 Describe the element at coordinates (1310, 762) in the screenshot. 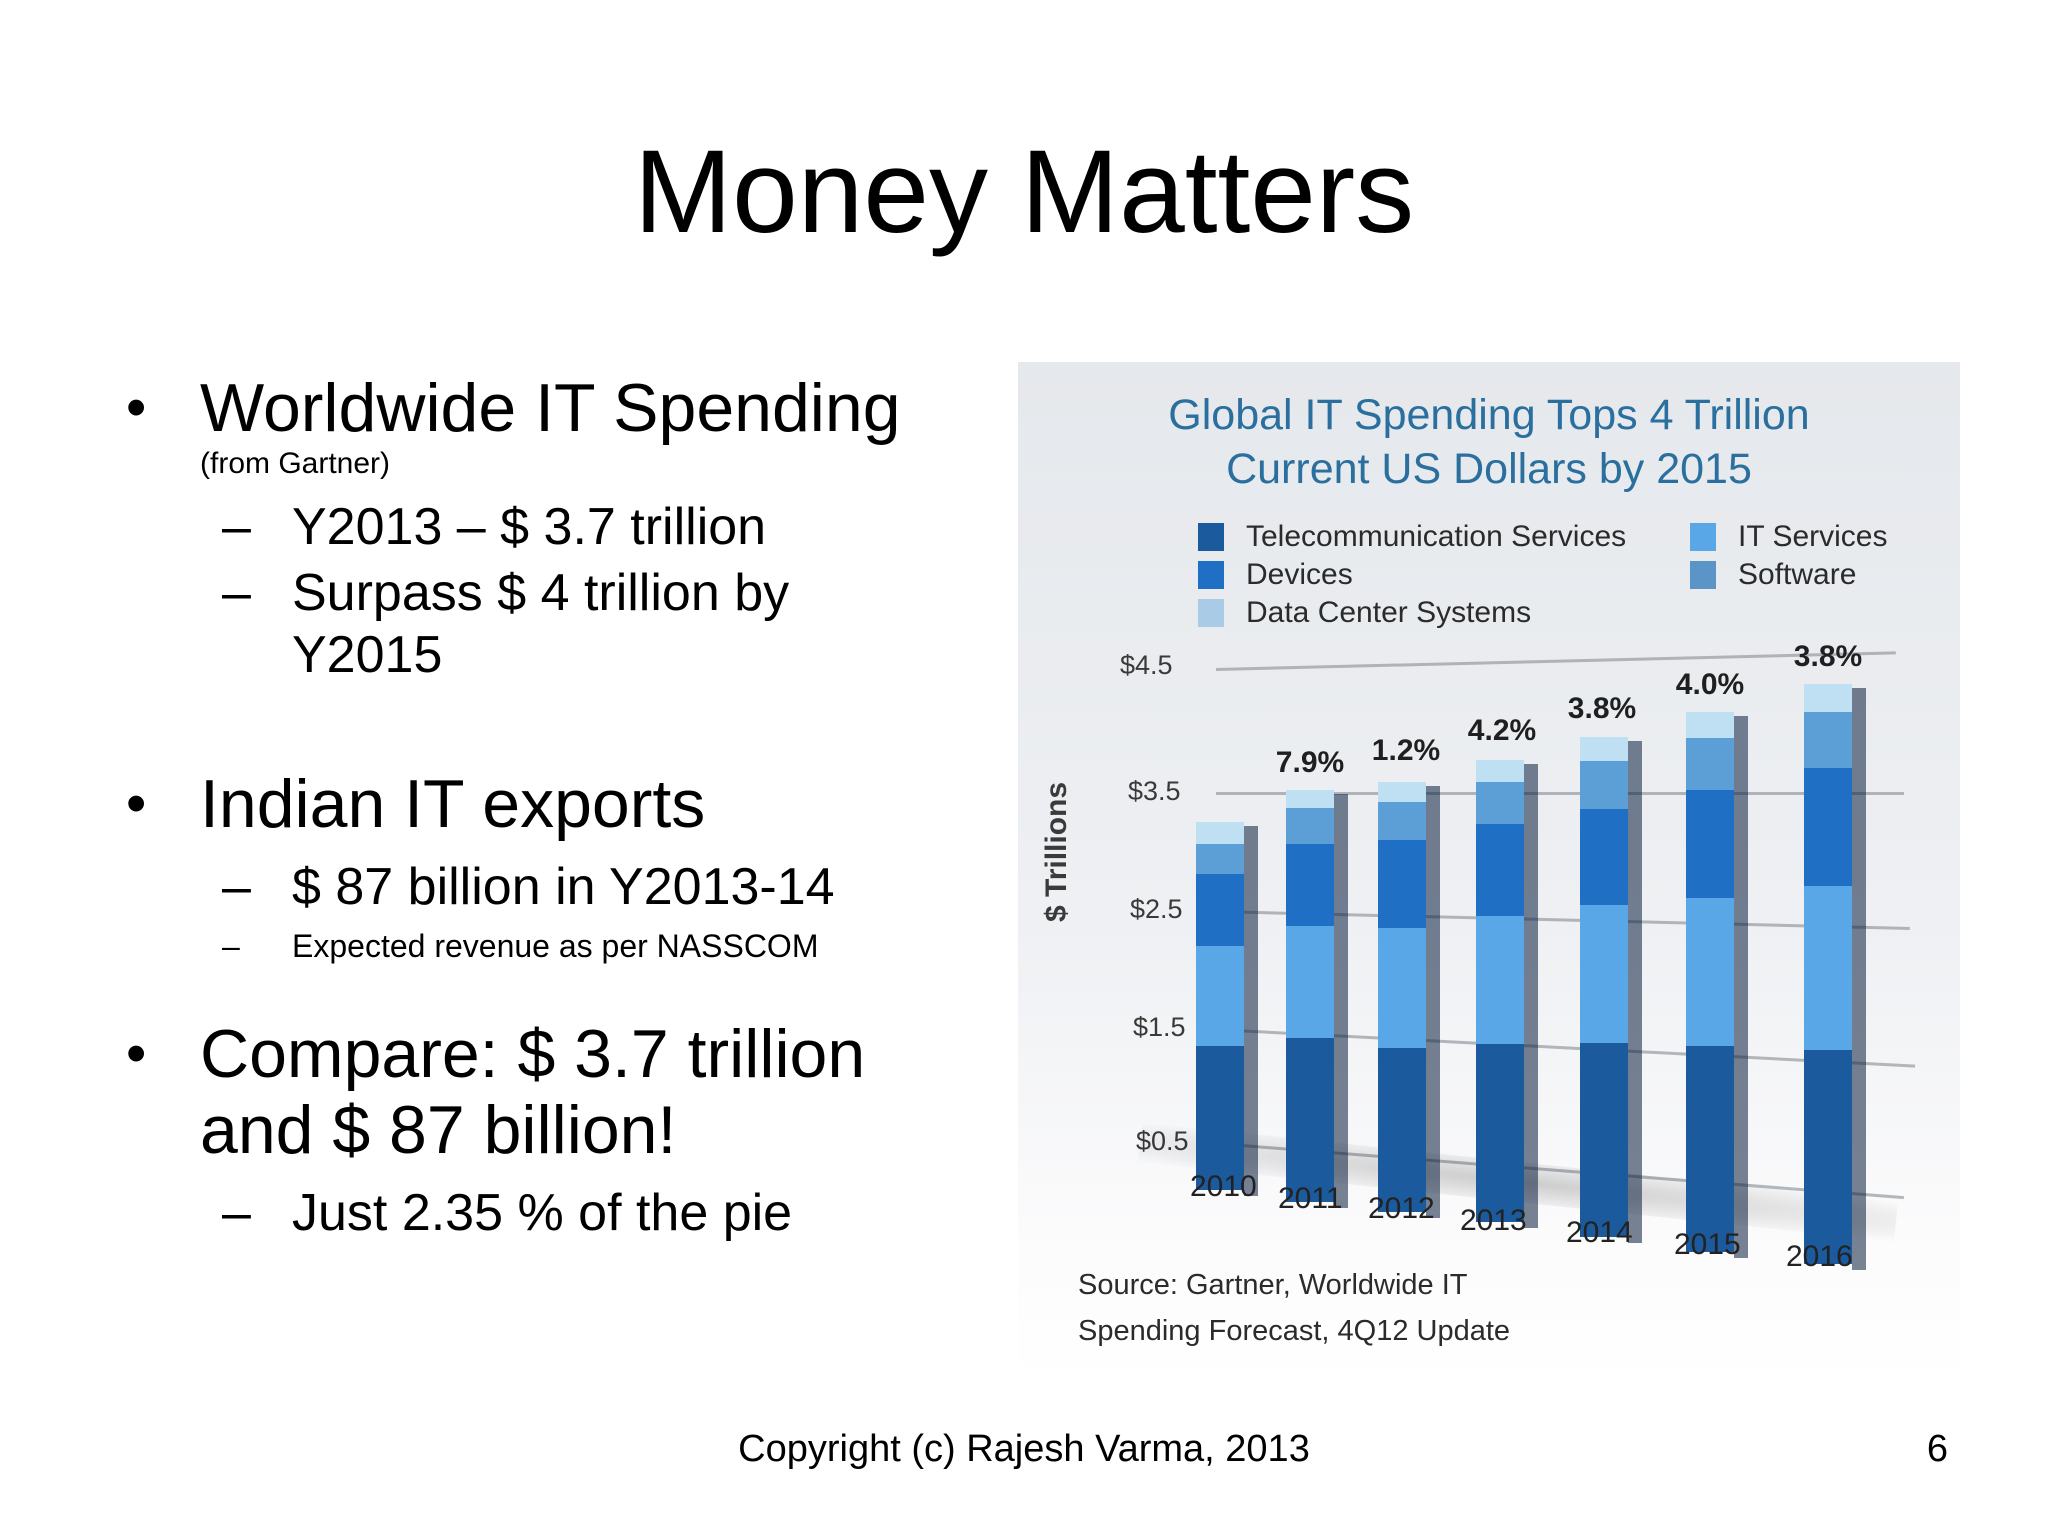

I see `growth-label: 7.9%` at that location.